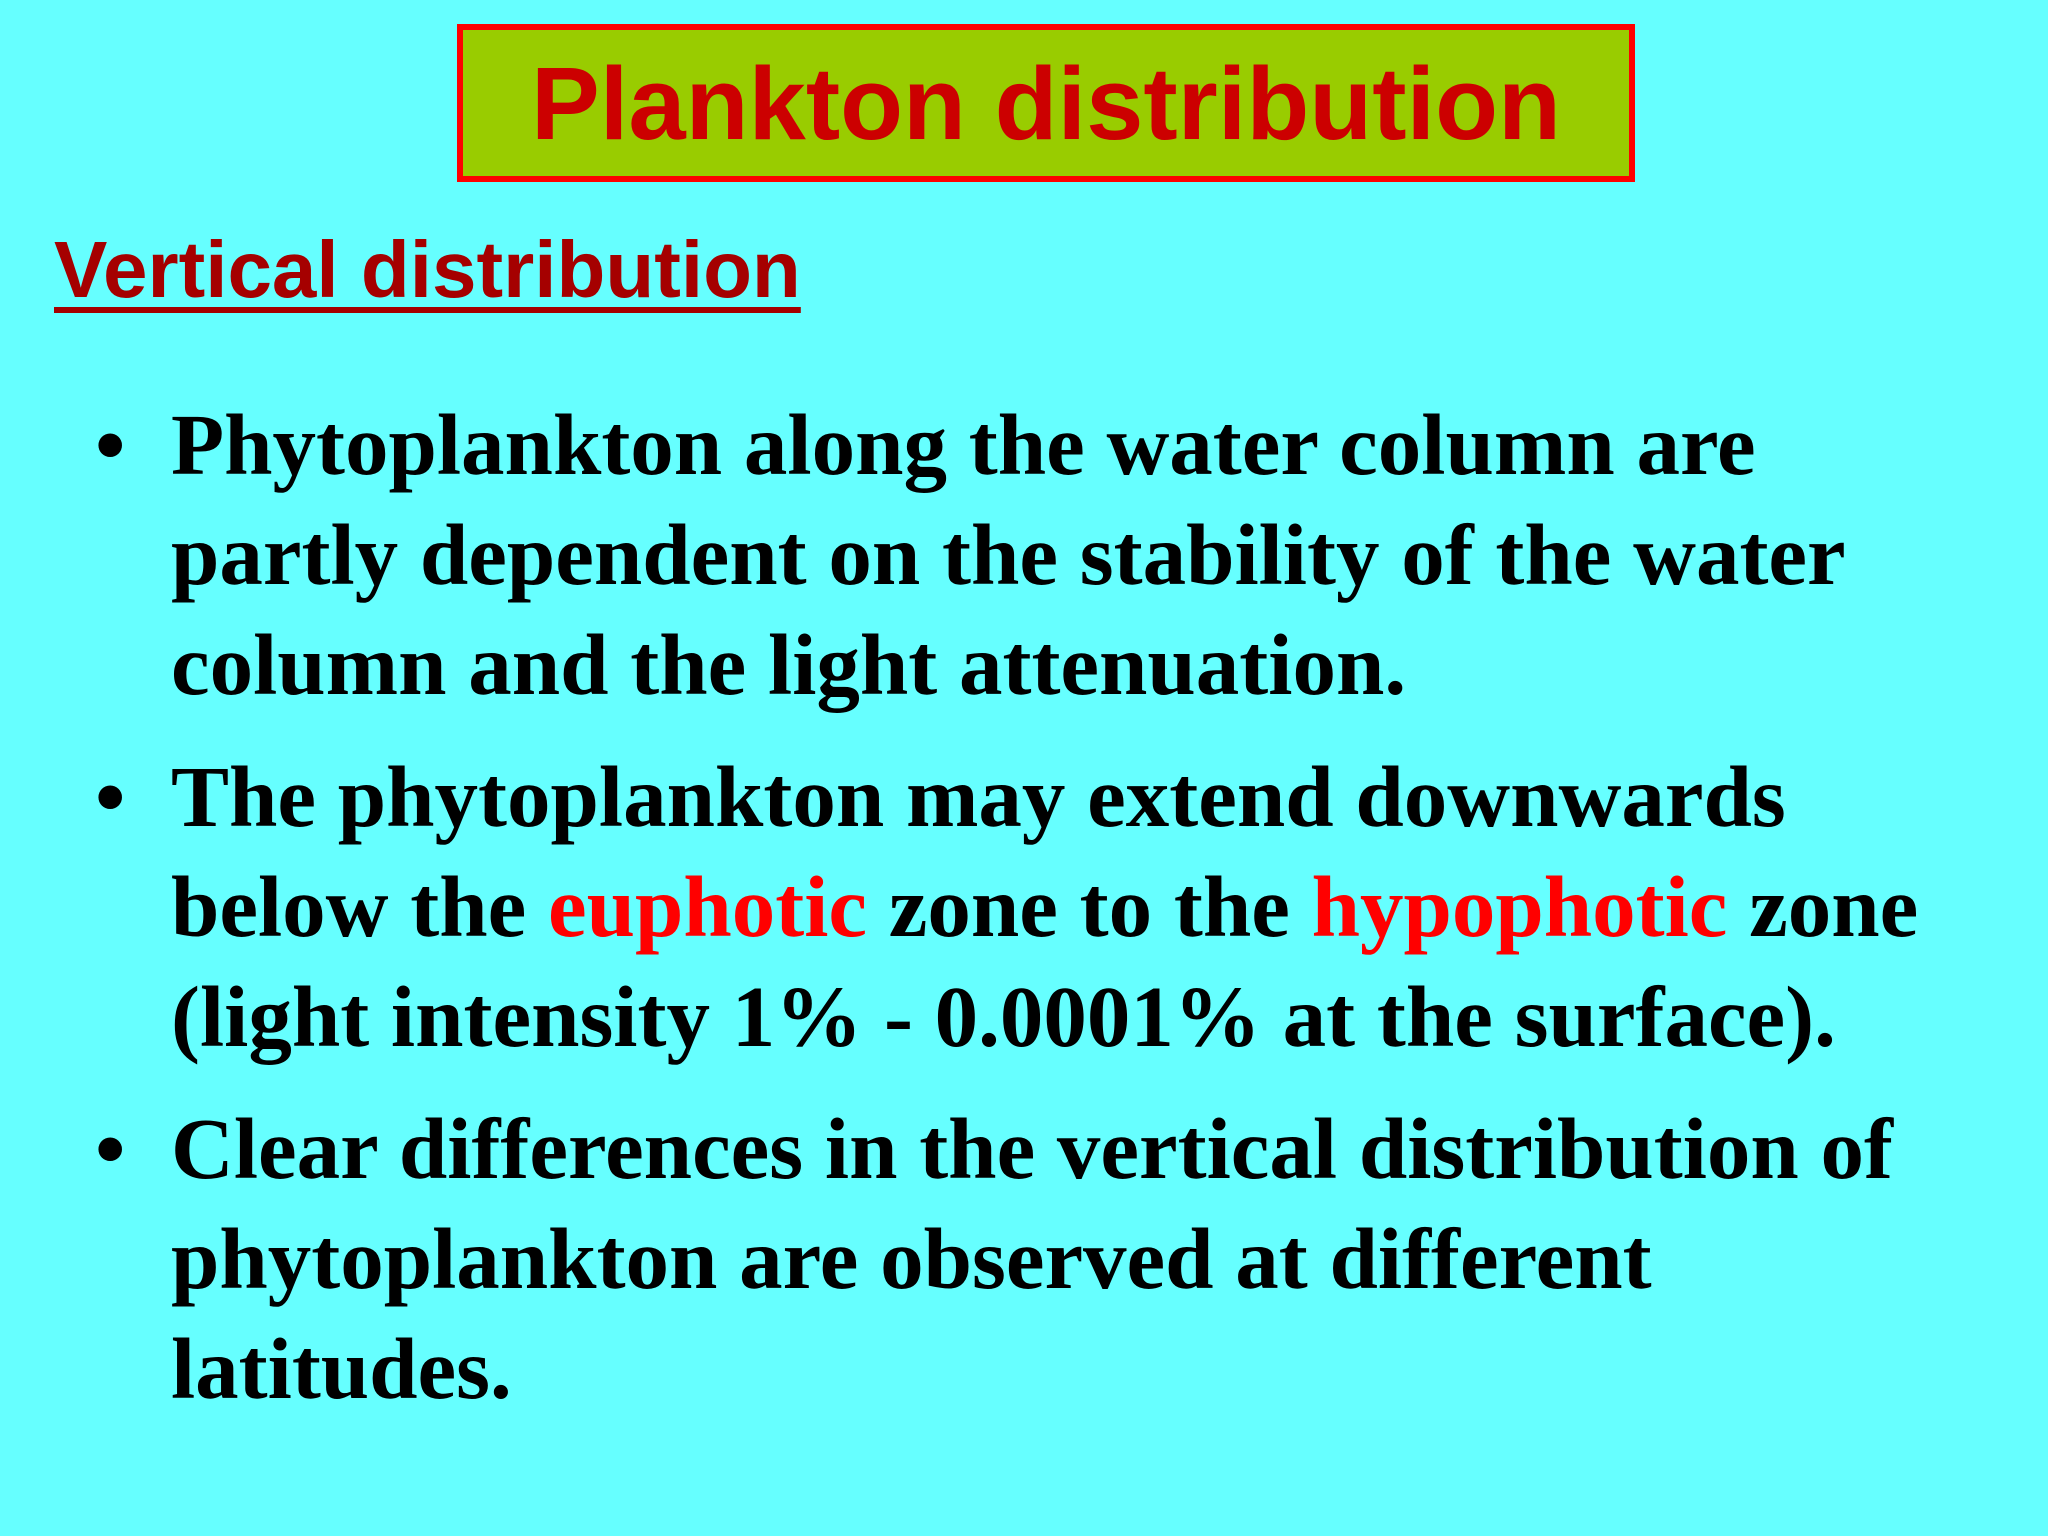  What do you see at coordinates (427, 269) in the screenshot?
I see `section-heading: Vertical distribution` at bounding box center [427, 269].